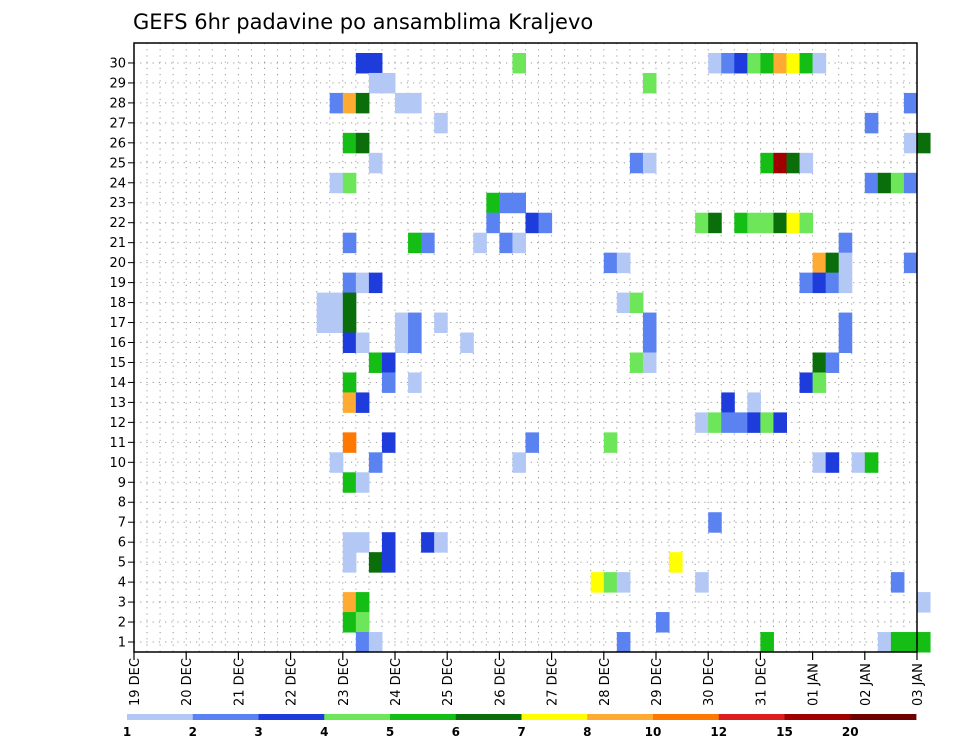 The height and width of the screenshot is (742, 960). I want to click on legend-label: 5, so click(390, 732).